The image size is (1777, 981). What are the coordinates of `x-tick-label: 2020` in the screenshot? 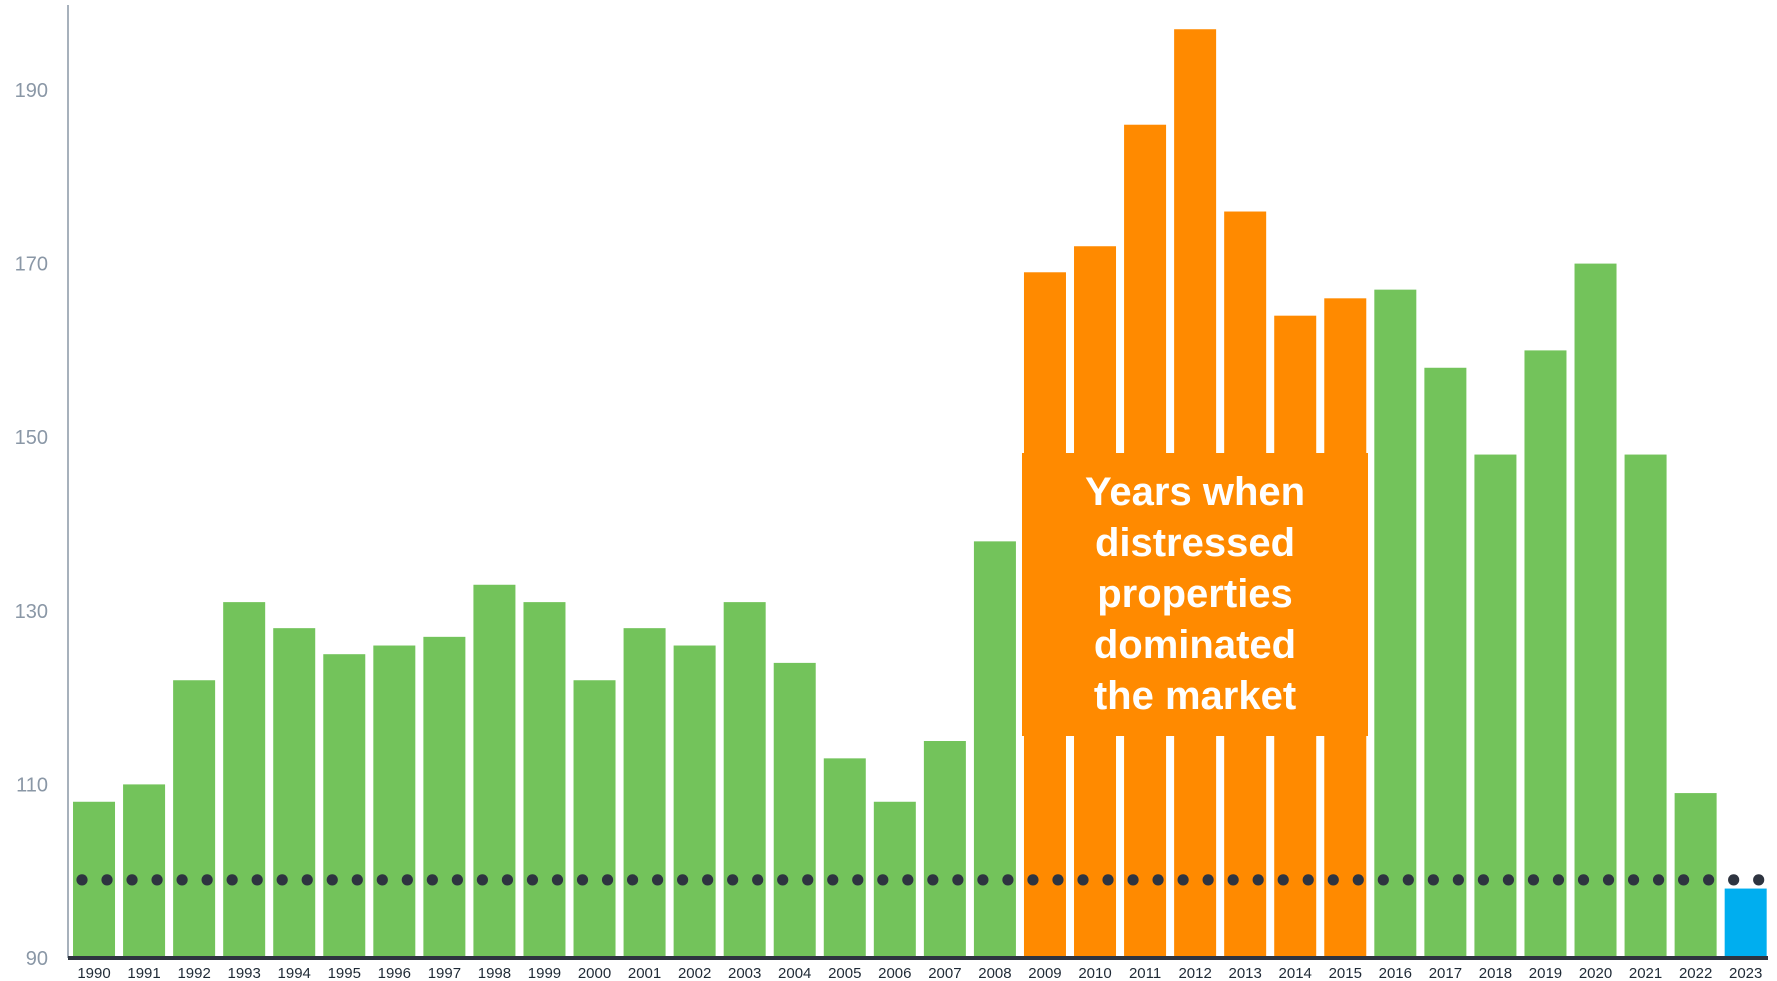 It's located at (1595, 973).